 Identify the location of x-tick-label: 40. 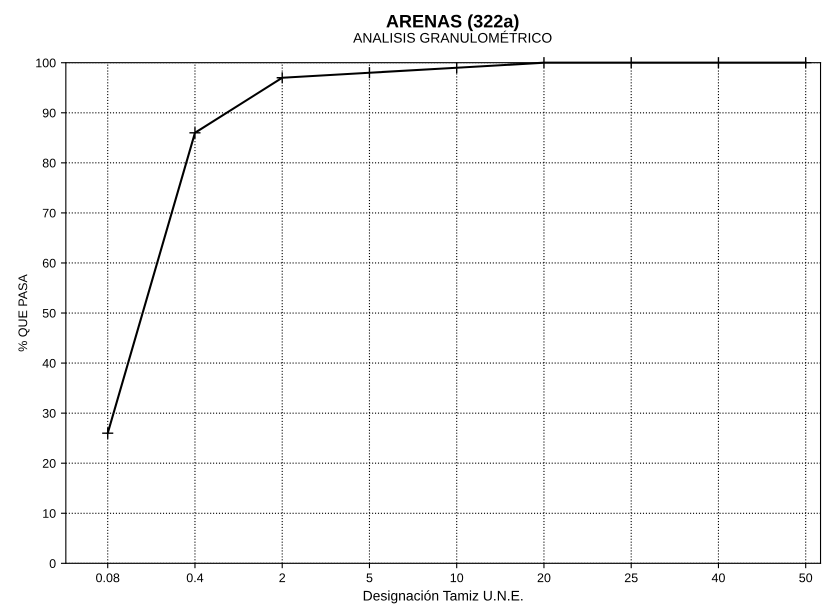
(718, 577).